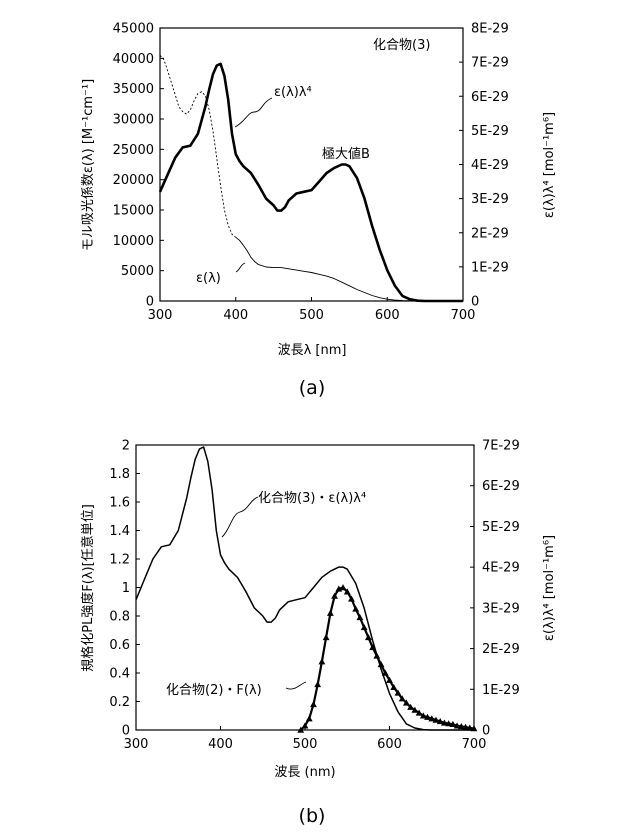 The width and height of the screenshot is (640, 835). What do you see at coordinates (549, 165) in the screenshot?
I see `chart-a-right-axis-title: ε(λ)λ⁴ [mol⁻¹m⁶]` at bounding box center [549, 165].